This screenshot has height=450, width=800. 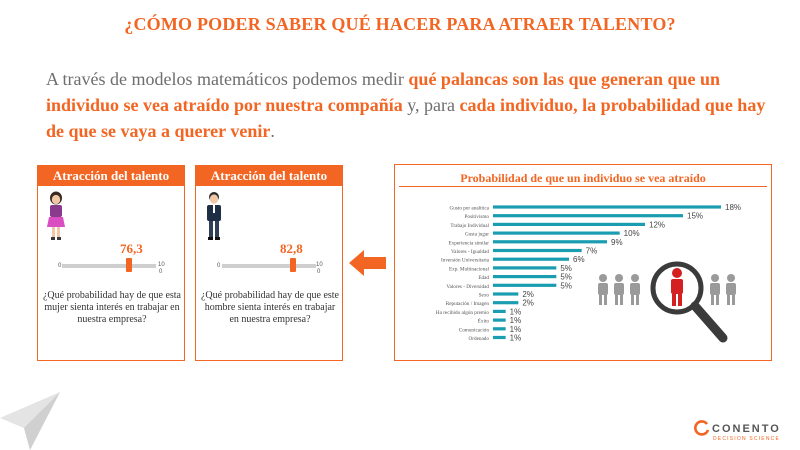 I want to click on value-label: 6%, so click(x=579, y=259).